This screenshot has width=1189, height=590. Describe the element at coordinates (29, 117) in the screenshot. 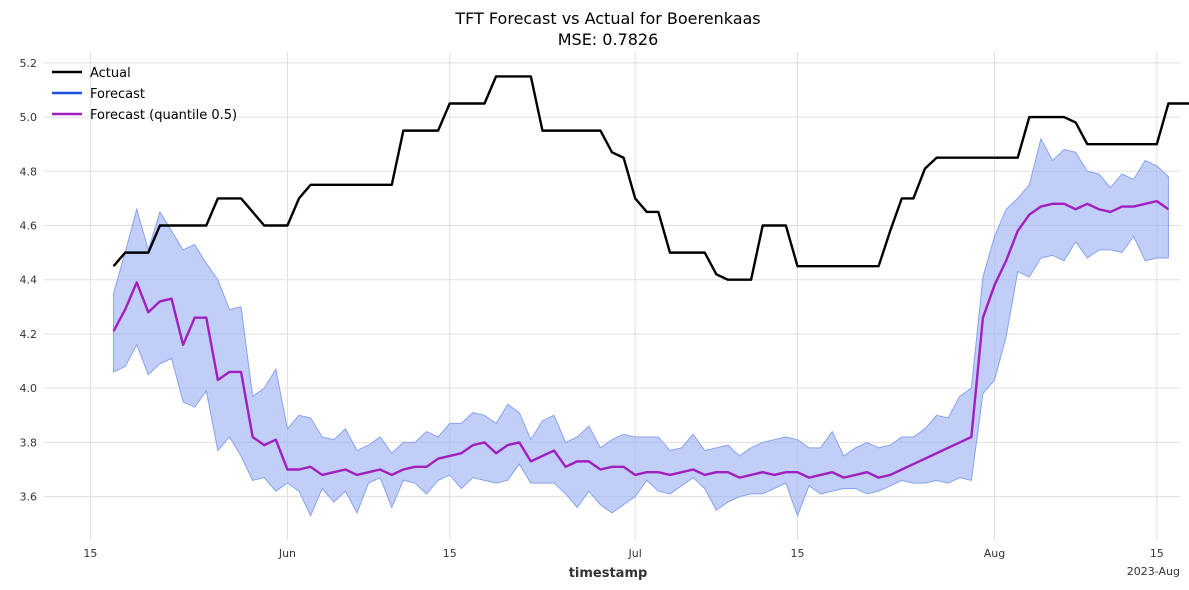

I see `y-tick-label: 5.0` at that location.